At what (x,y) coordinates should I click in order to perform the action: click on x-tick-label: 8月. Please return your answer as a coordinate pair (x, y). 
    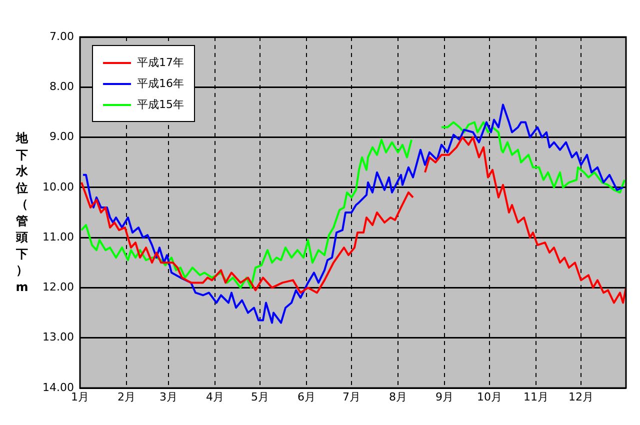
    Looking at the image, I should click on (398, 397).